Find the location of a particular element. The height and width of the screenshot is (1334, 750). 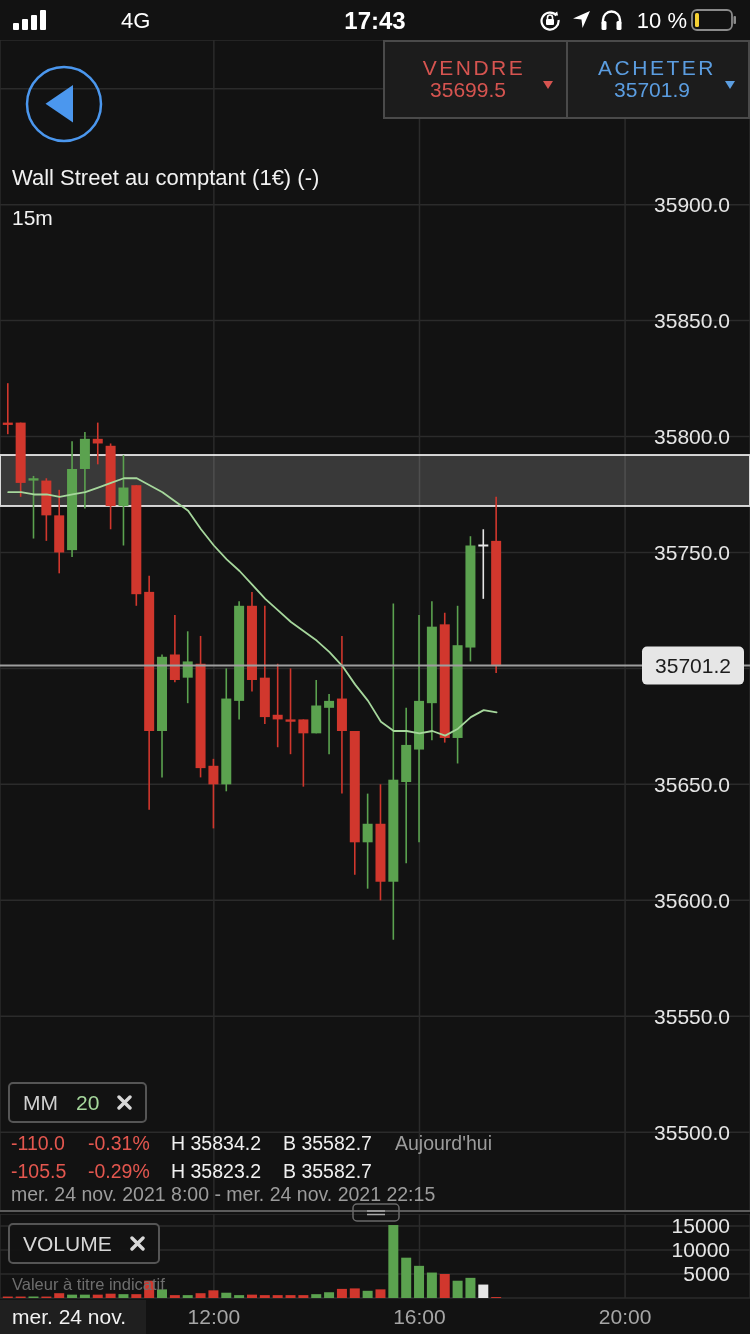

text: Wall Street au comptant (1€) (-) is located at coordinates (166, 178).